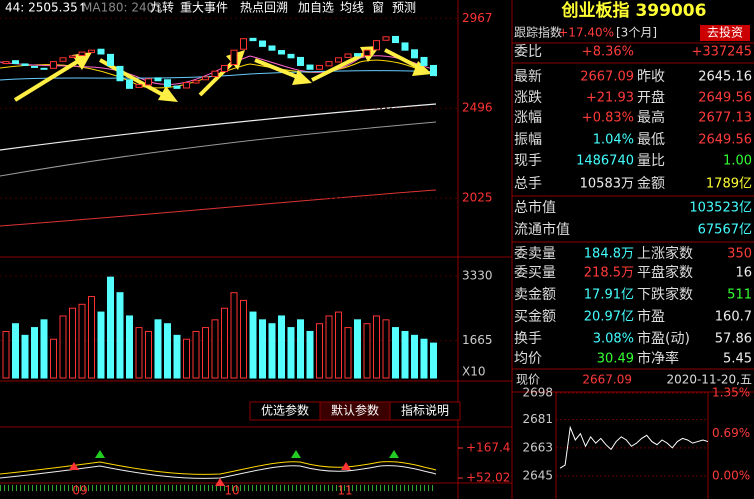 Image resolution: width=754 pixels, height=499 pixels. I want to click on y-tick-label: 2663, so click(537, 447).